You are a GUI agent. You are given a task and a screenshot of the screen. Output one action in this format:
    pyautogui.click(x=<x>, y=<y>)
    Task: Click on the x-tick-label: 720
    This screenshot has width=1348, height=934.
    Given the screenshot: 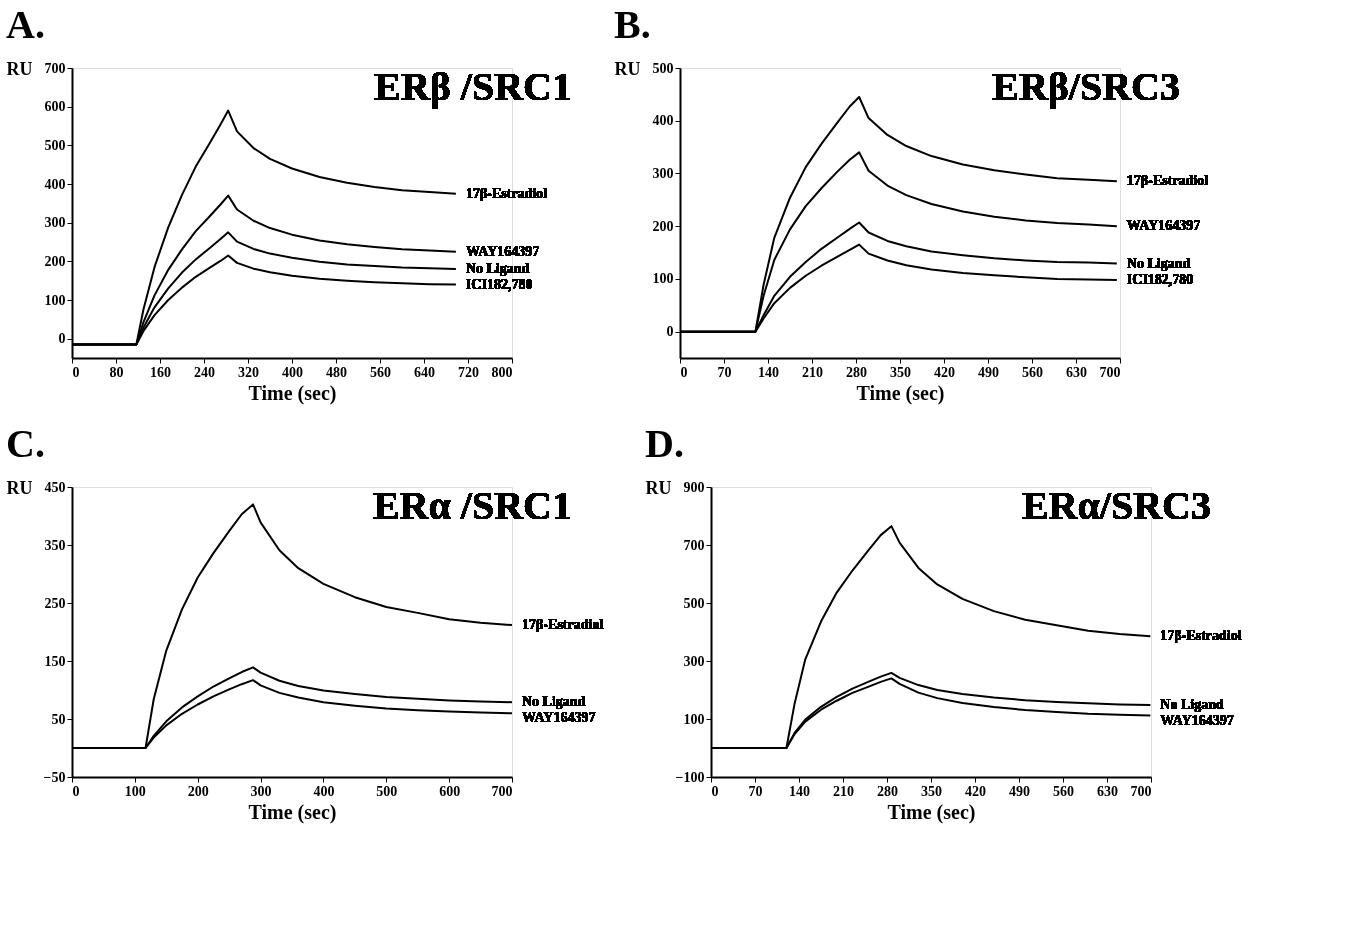 What is the action you would take?
    pyautogui.click(x=468, y=372)
    